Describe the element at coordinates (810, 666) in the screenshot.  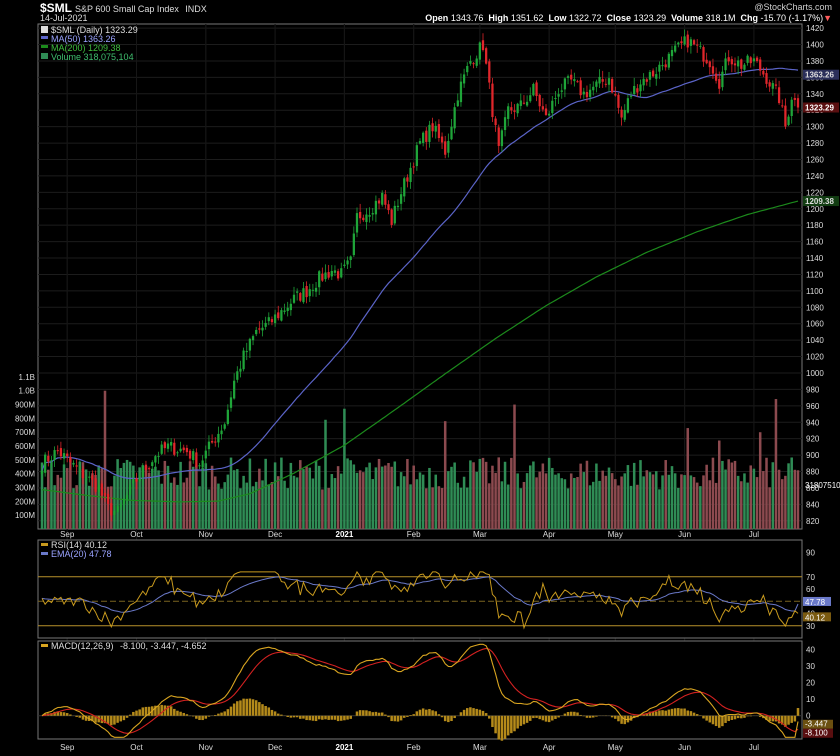
I see `macd-tick-label: 30` at that location.